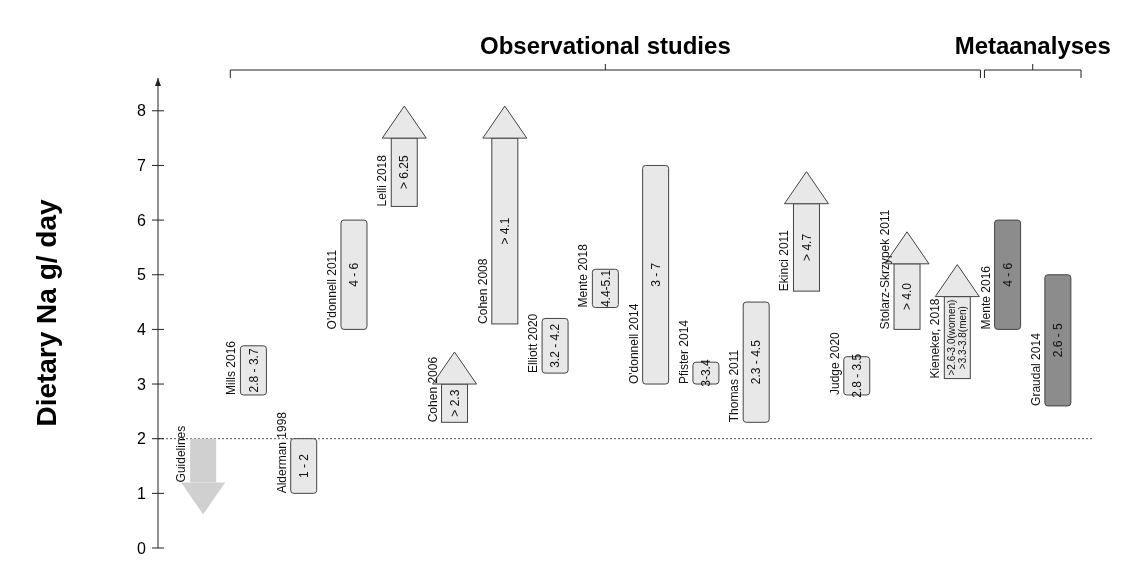  I want to click on annotation: 3 - 7, so click(655, 274).